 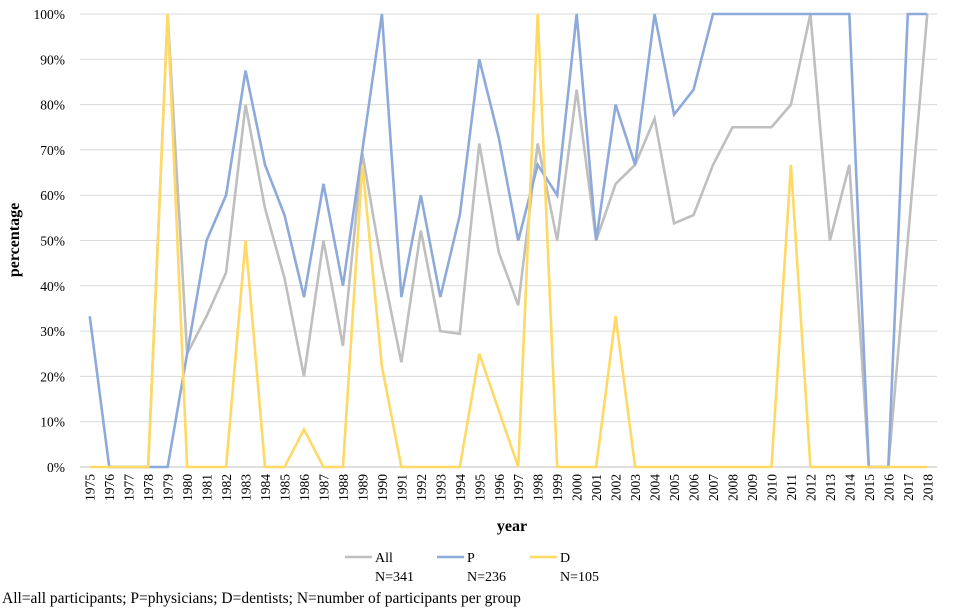 What do you see at coordinates (207, 487) in the screenshot?
I see `x-tick-label: 1981` at bounding box center [207, 487].